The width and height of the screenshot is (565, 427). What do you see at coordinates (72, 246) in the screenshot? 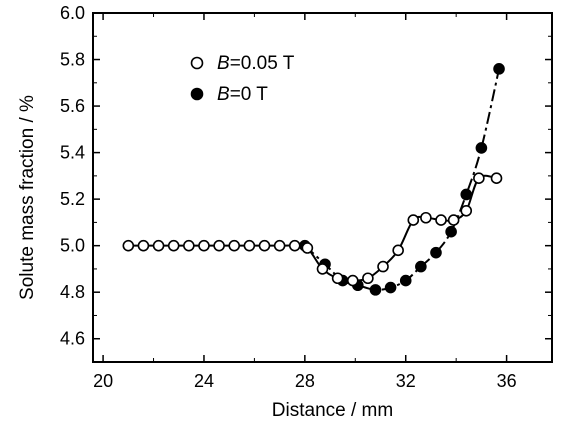
I see `y-tick-label: 5.0` at bounding box center [72, 246].